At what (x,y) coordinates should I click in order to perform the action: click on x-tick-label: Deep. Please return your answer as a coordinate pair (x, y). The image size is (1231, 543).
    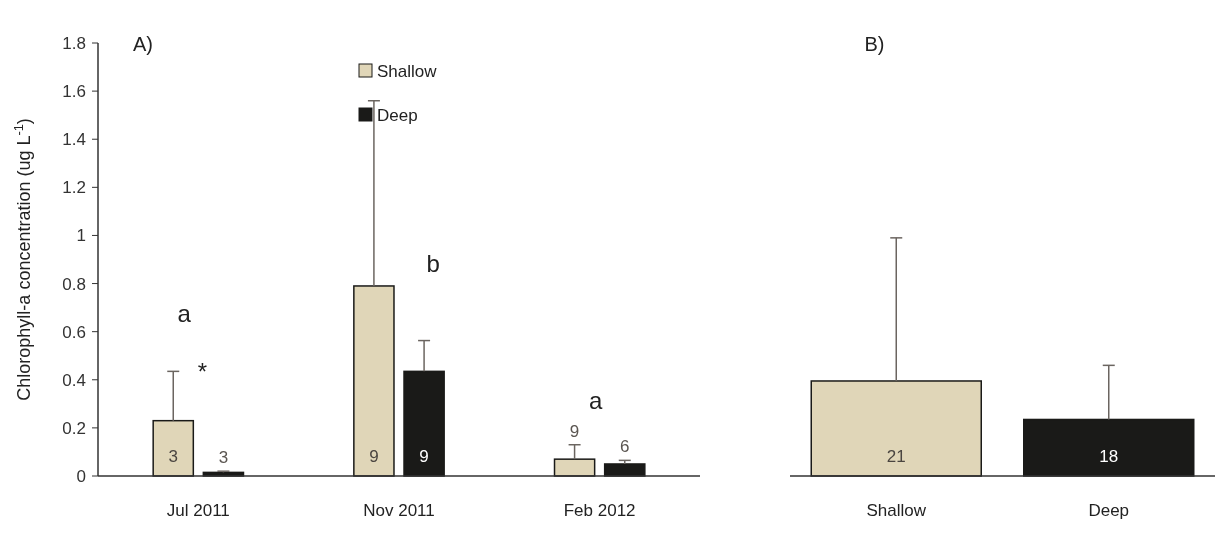
    Looking at the image, I should click on (1109, 510).